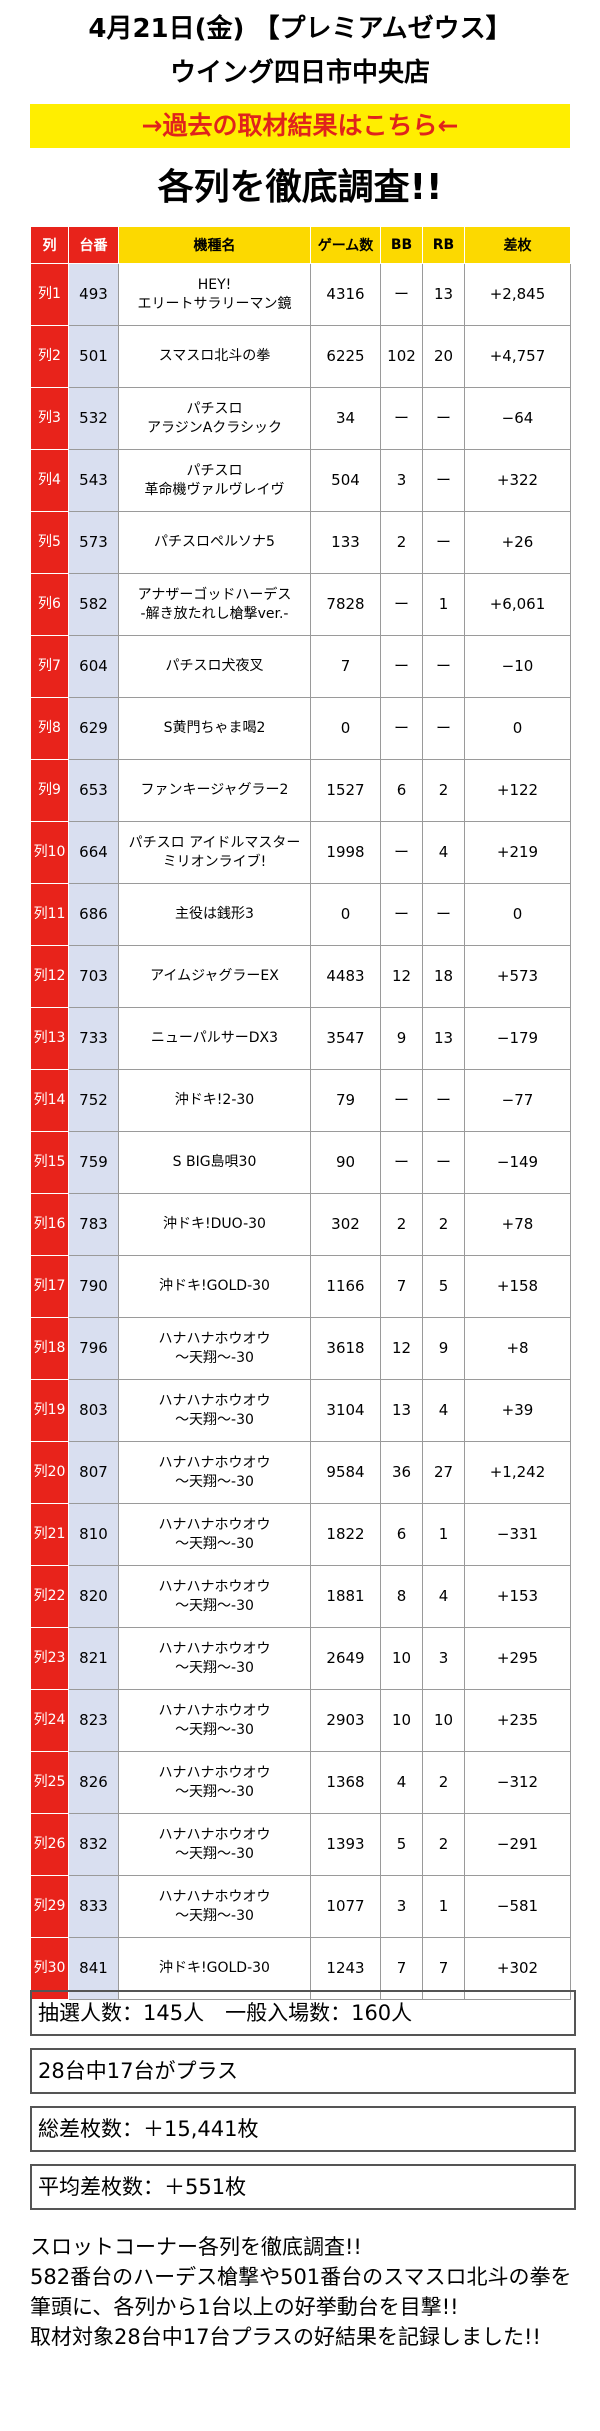  What do you see at coordinates (345, 976) in the screenshot?
I see `cell-games: 4483` at bounding box center [345, 976].